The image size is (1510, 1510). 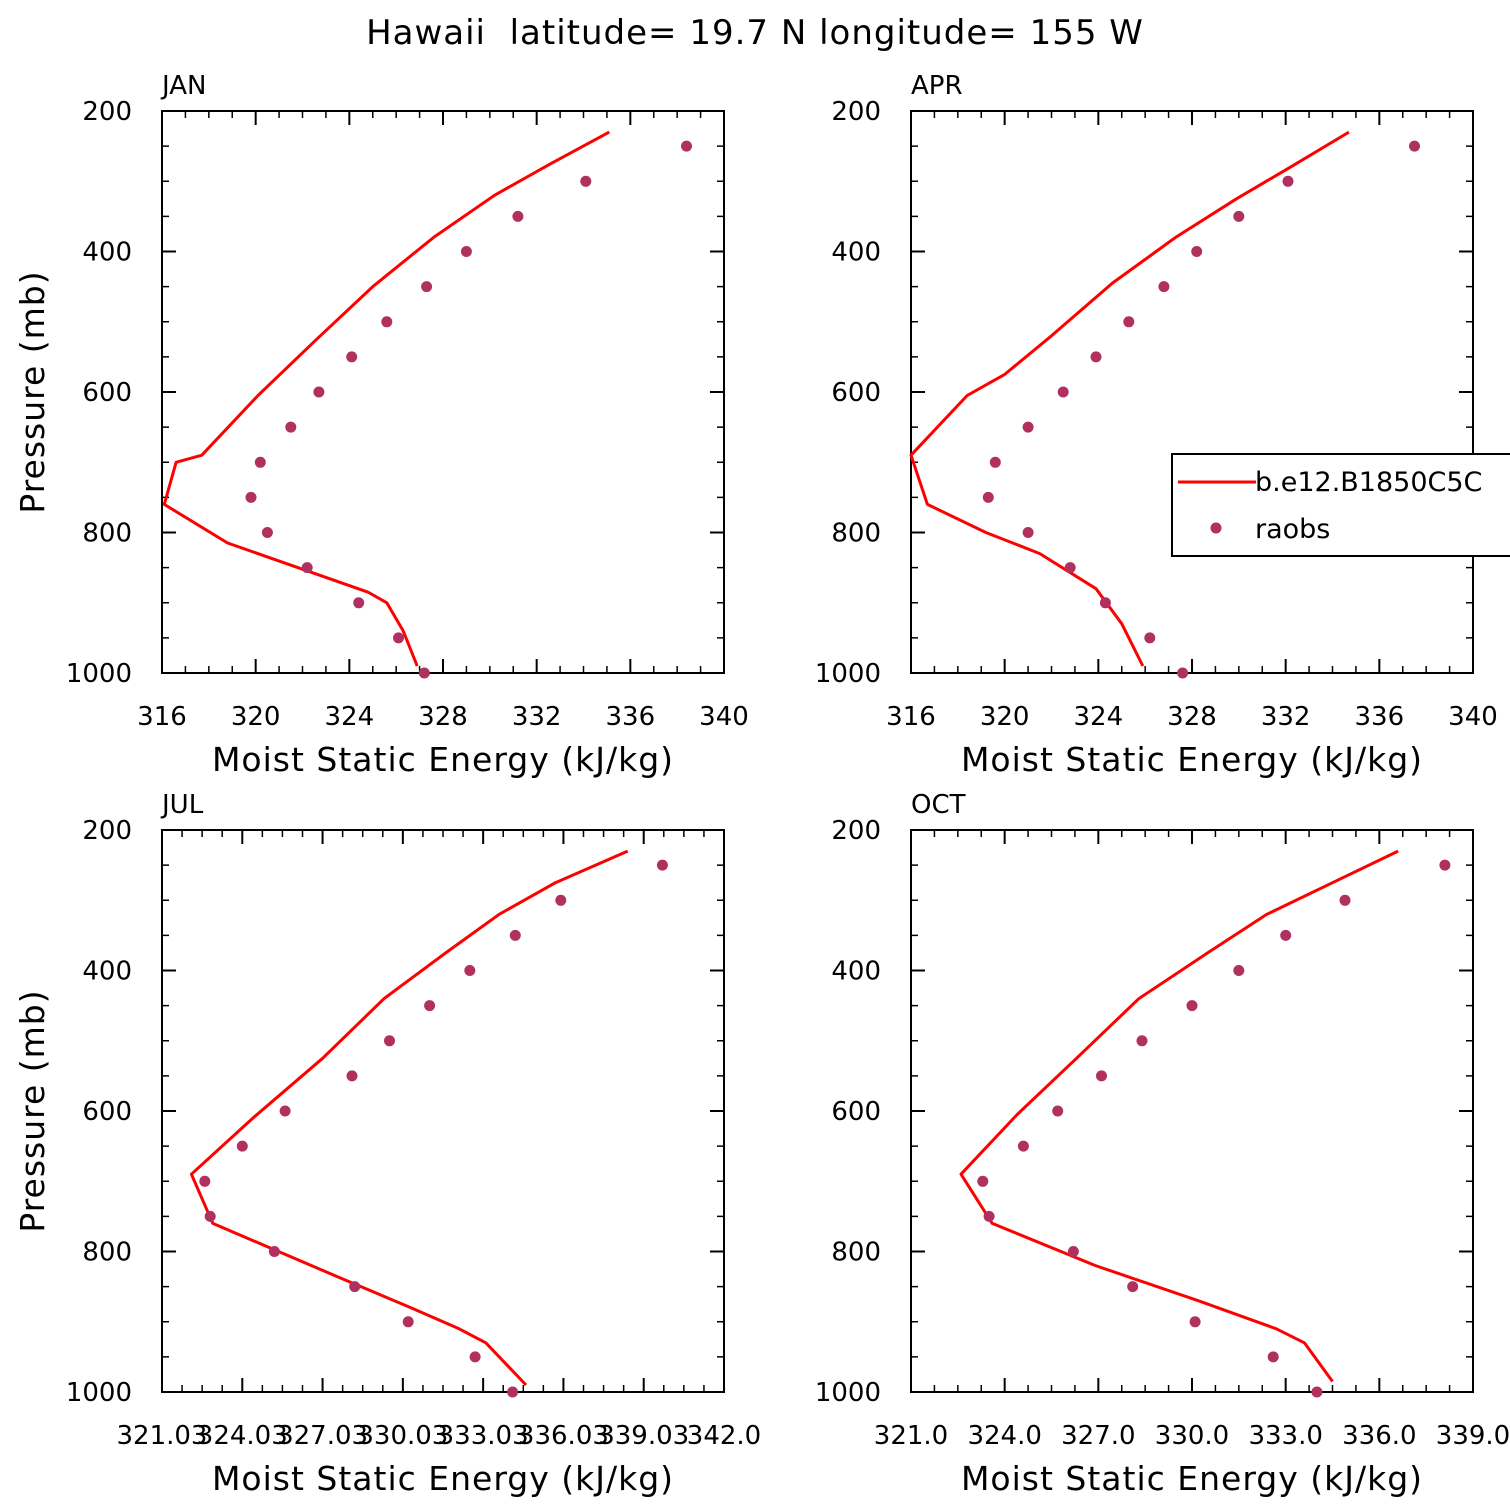 What do you see at coordinates (183, 86) in the screenshot?
I see `panel-label: JAN` at bounding box center [183, 86].